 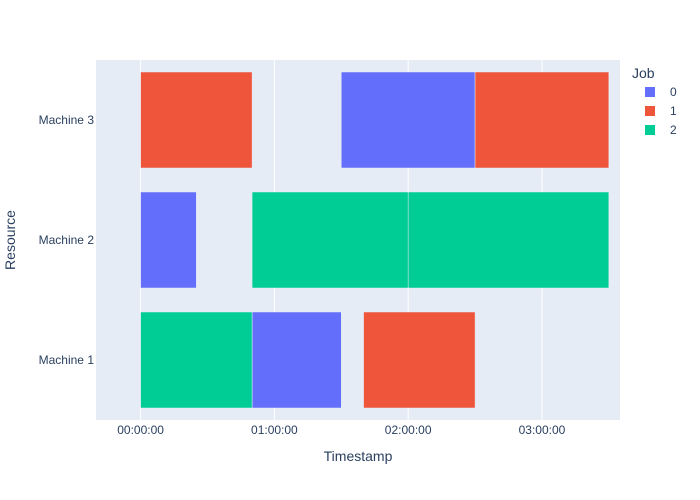 What do you see at coordinates (673, 111) in the screenshot?
I see `legend-label: 1` at bounding box center [673, 111].